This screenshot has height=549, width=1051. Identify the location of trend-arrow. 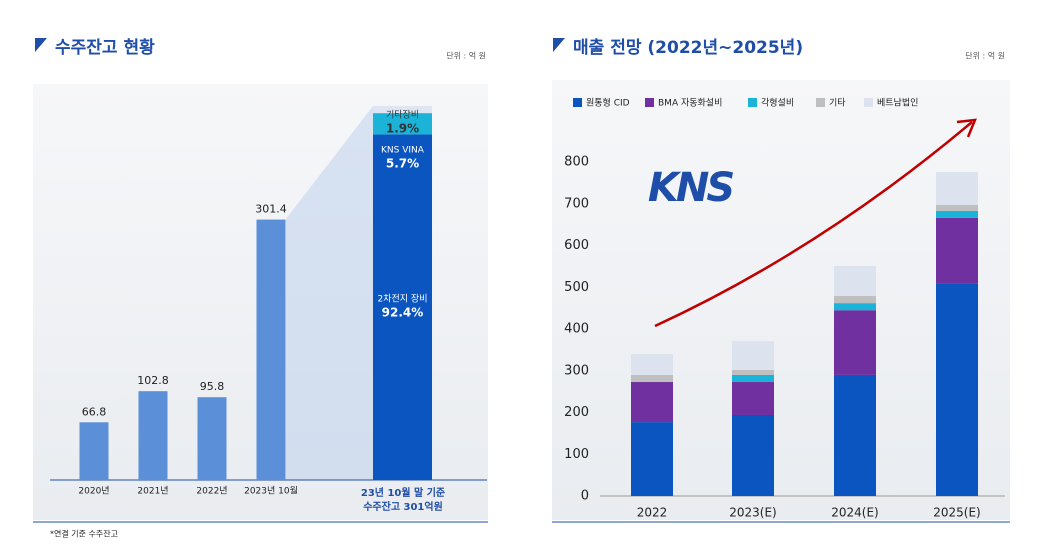
(813, 224).